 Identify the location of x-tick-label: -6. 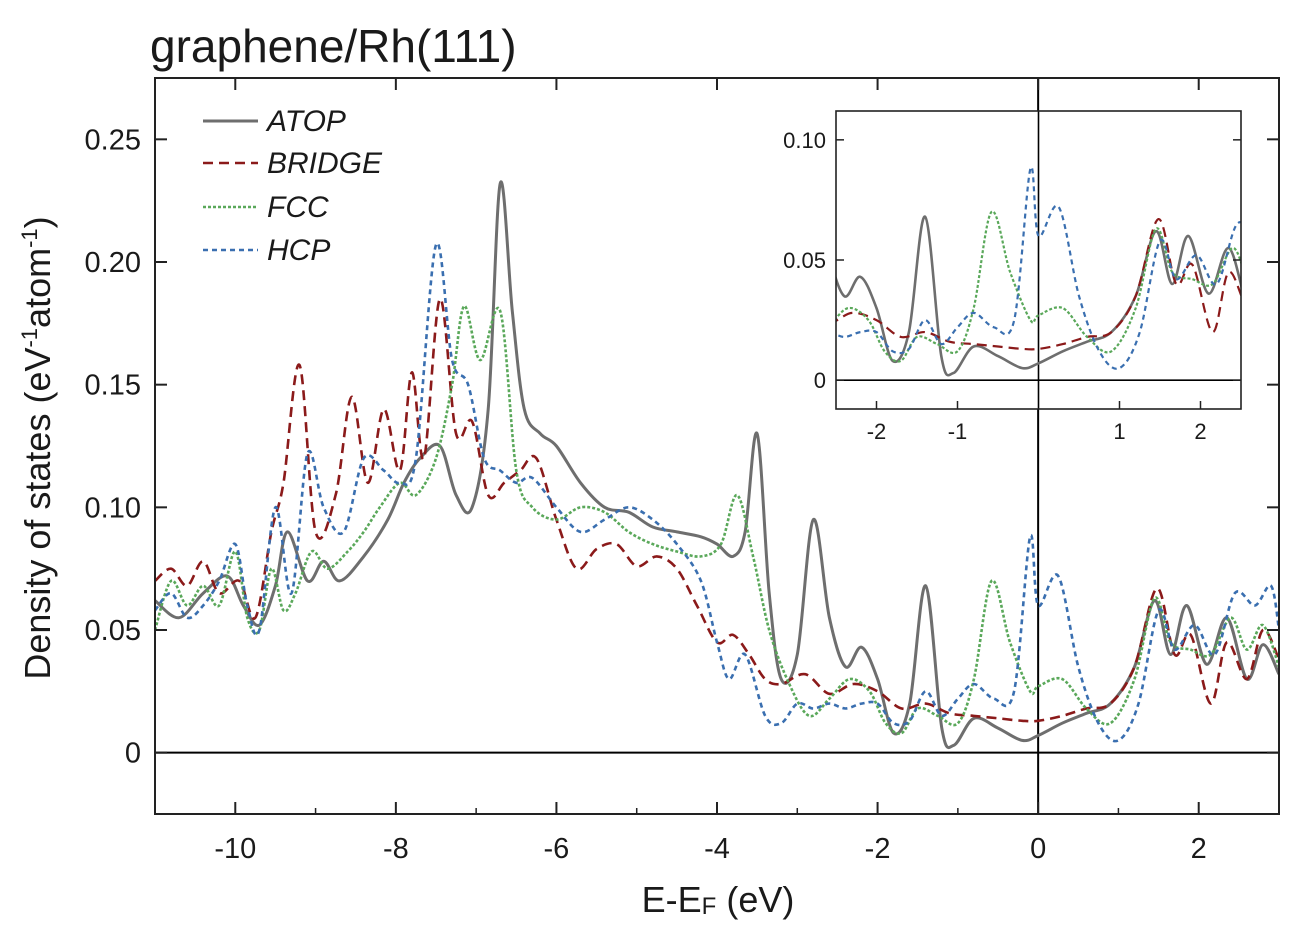
(557, 849).